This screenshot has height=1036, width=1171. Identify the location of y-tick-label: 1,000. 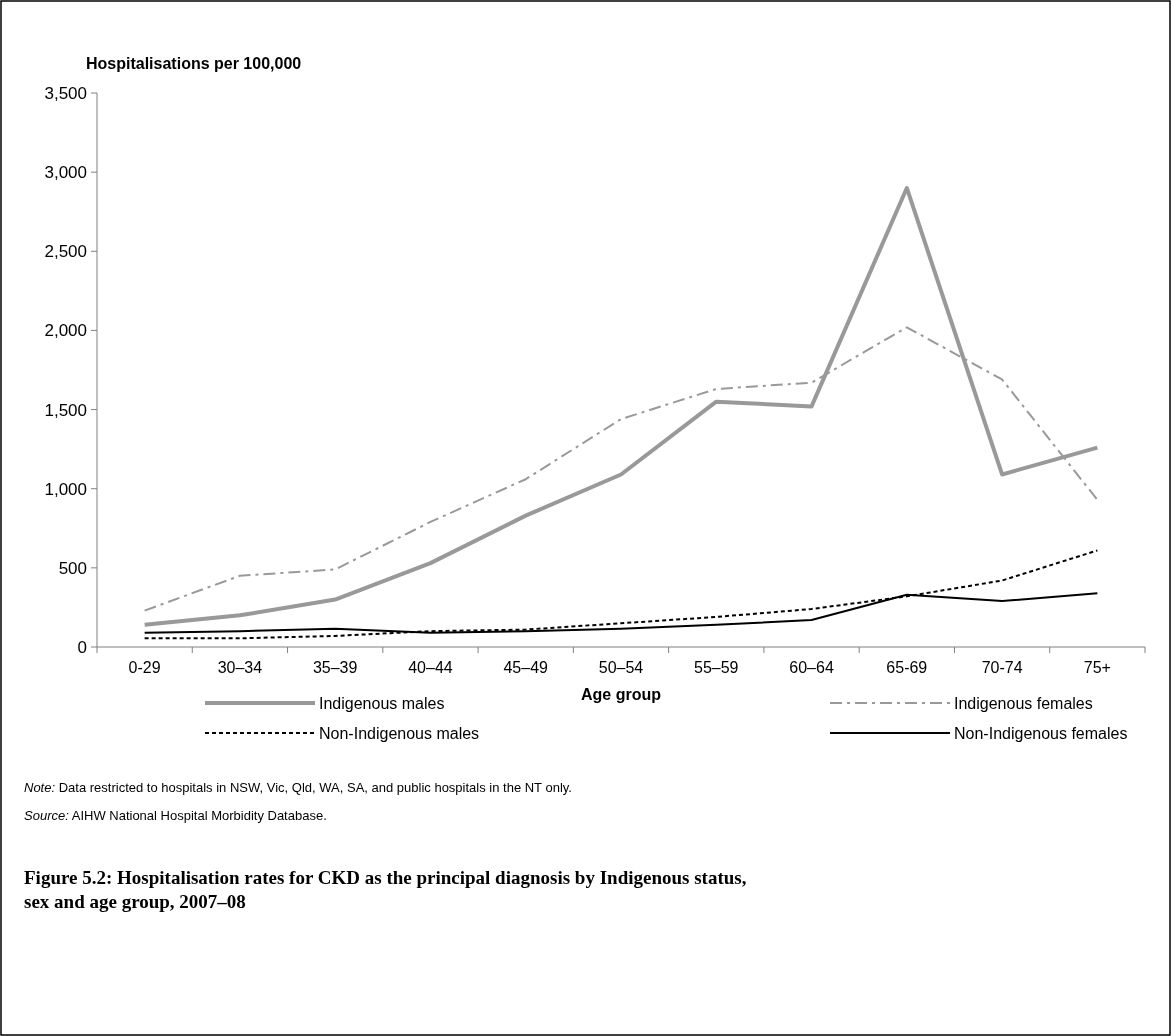
(65, 489).